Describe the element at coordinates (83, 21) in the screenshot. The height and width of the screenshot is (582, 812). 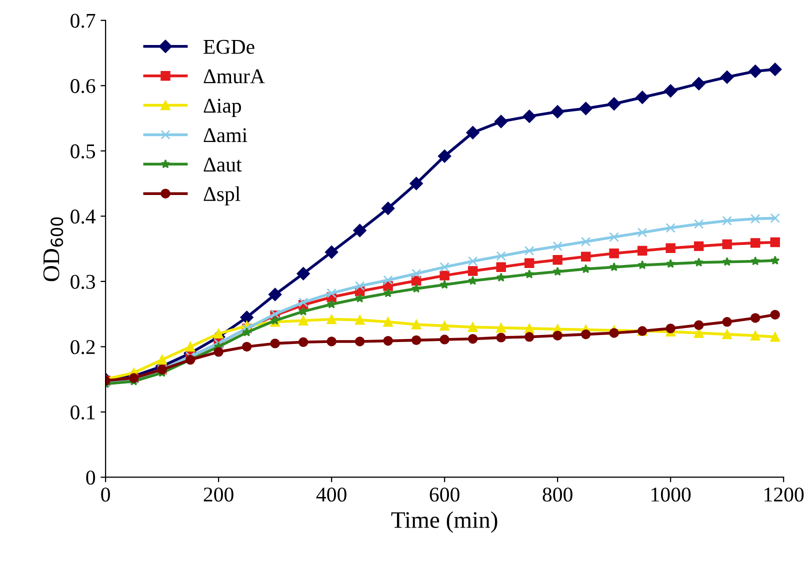
I see `y-tick-label: 0.7` at that location.